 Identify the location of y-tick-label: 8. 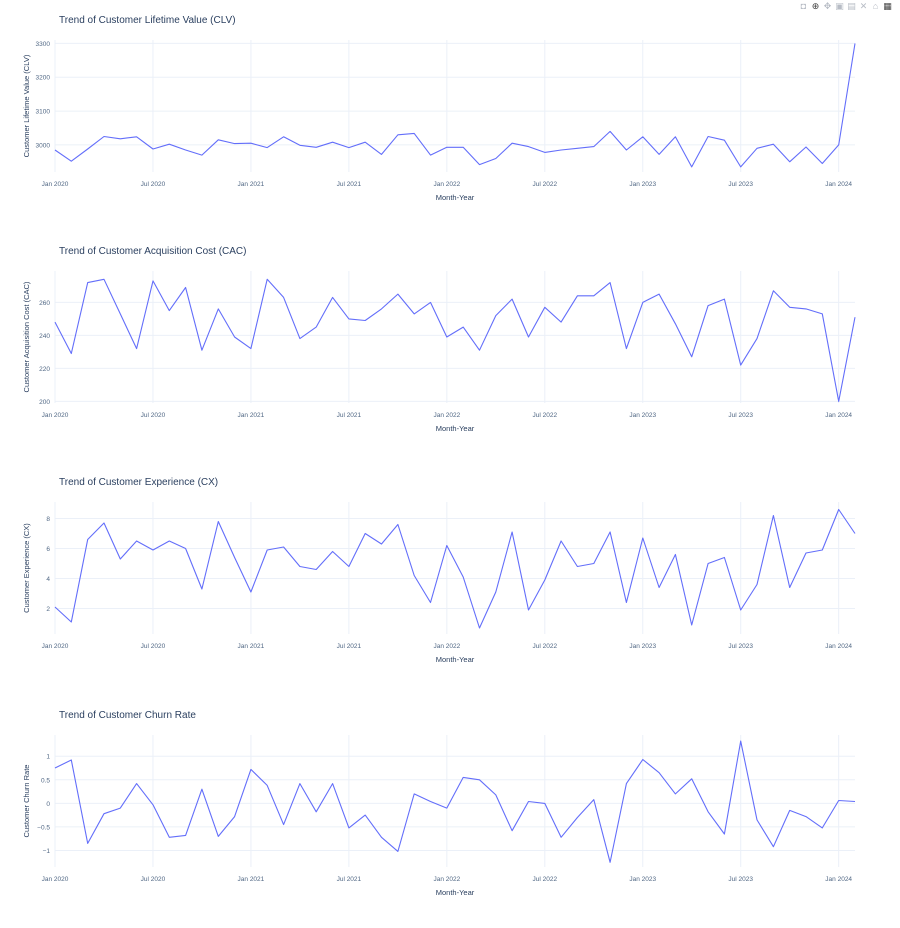
(48, 519).